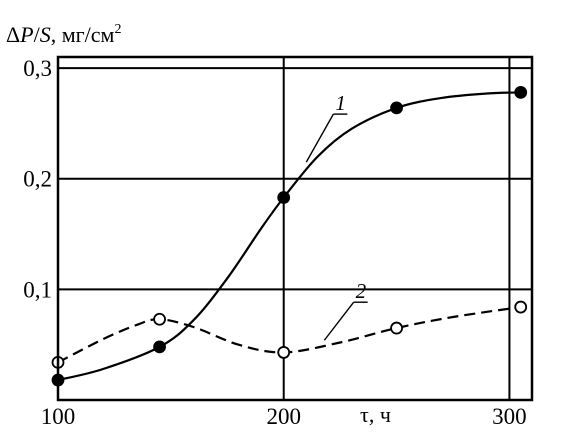 The height and width of the screenshot is (436, 579). Describe the element at coordinates (336, 216) in the screenshot. I see `series-label-leaders: 12` at that location.